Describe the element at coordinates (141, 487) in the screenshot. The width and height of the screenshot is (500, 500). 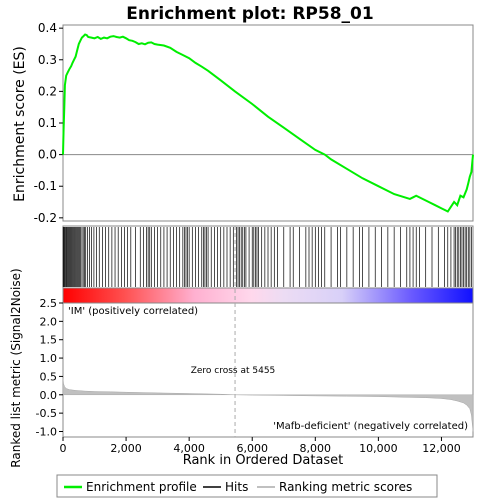
I see `legend-profile-label: Enrichment profile` at that location.